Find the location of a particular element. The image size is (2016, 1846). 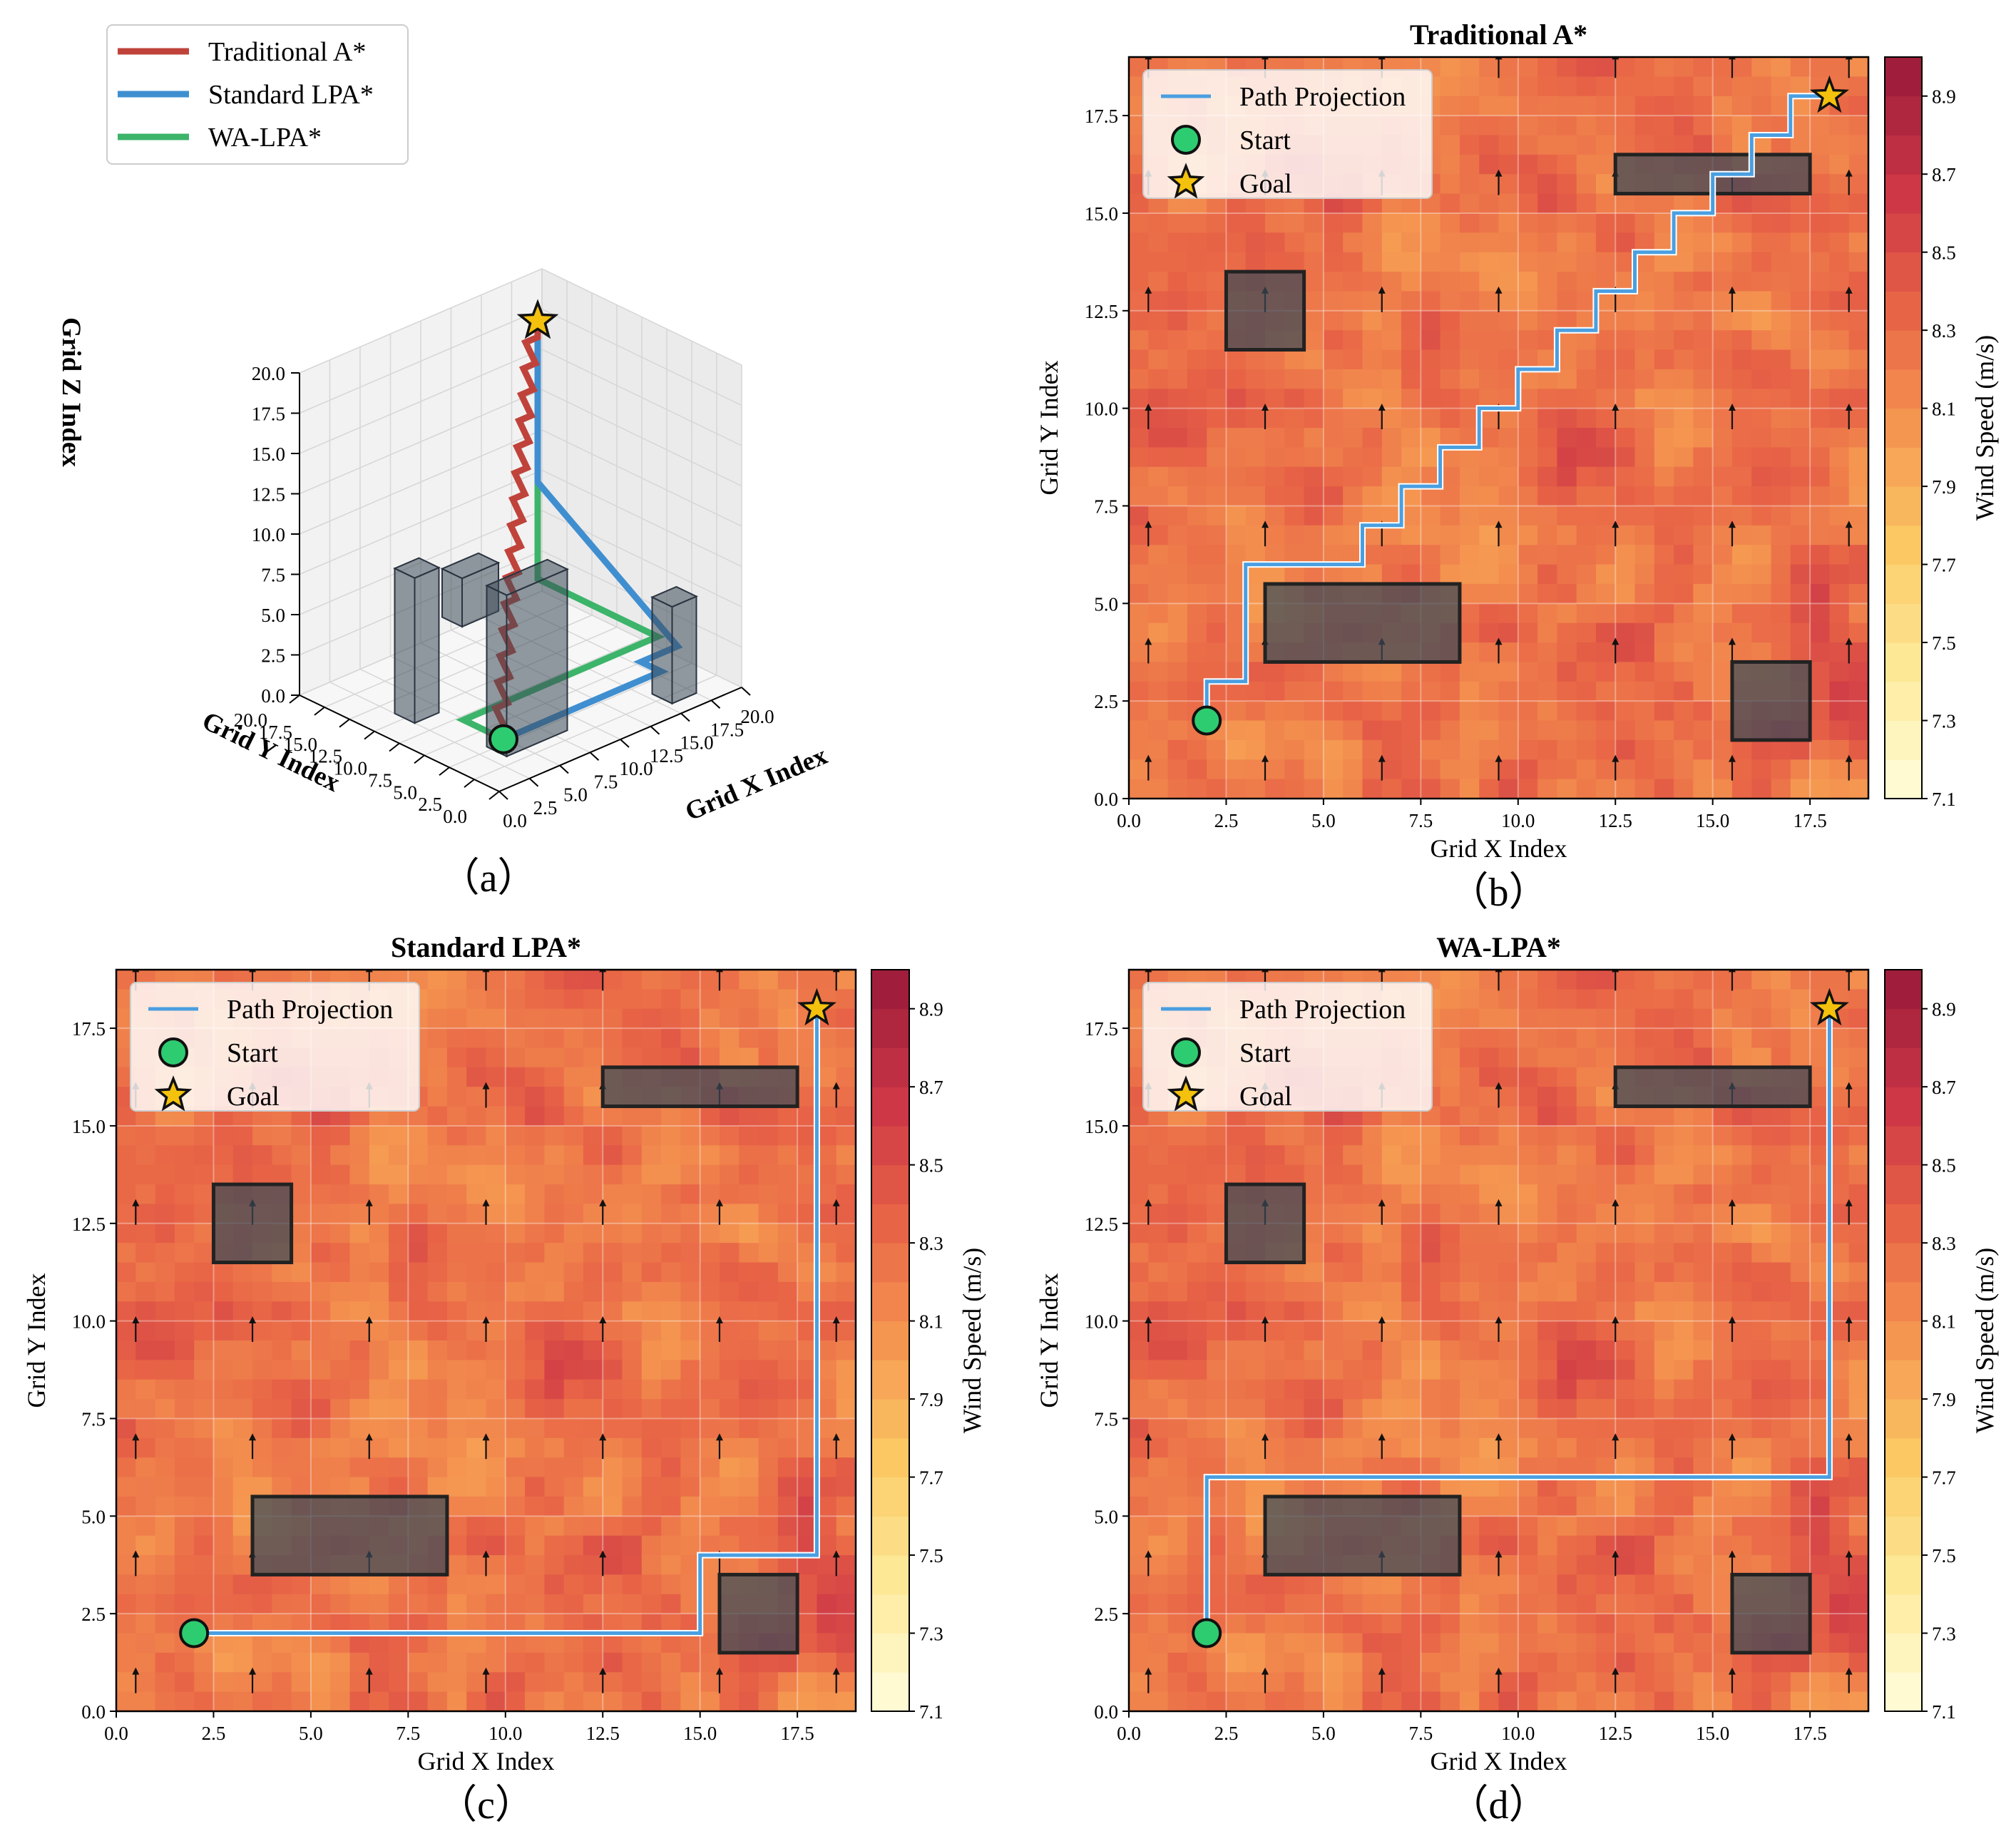

path-projection-line is located at coordinates (506, 1321).